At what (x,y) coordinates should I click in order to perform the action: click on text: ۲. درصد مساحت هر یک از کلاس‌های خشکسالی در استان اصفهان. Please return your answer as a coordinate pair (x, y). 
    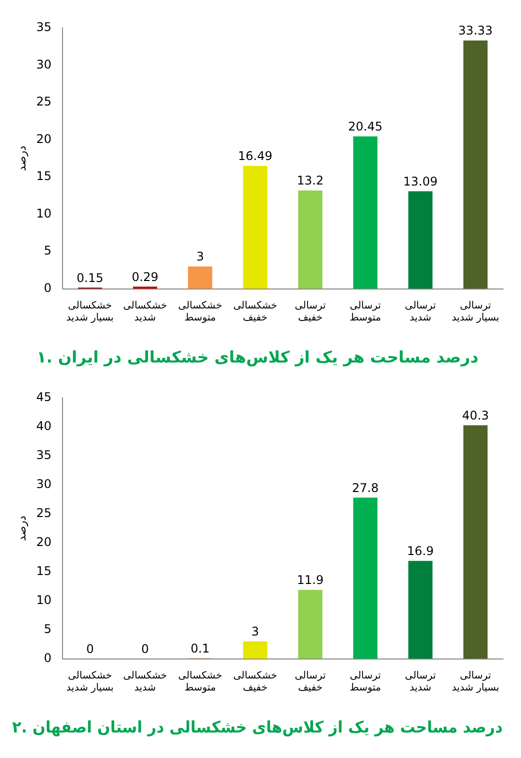
    Looking at the image, I should click on (257, 727).